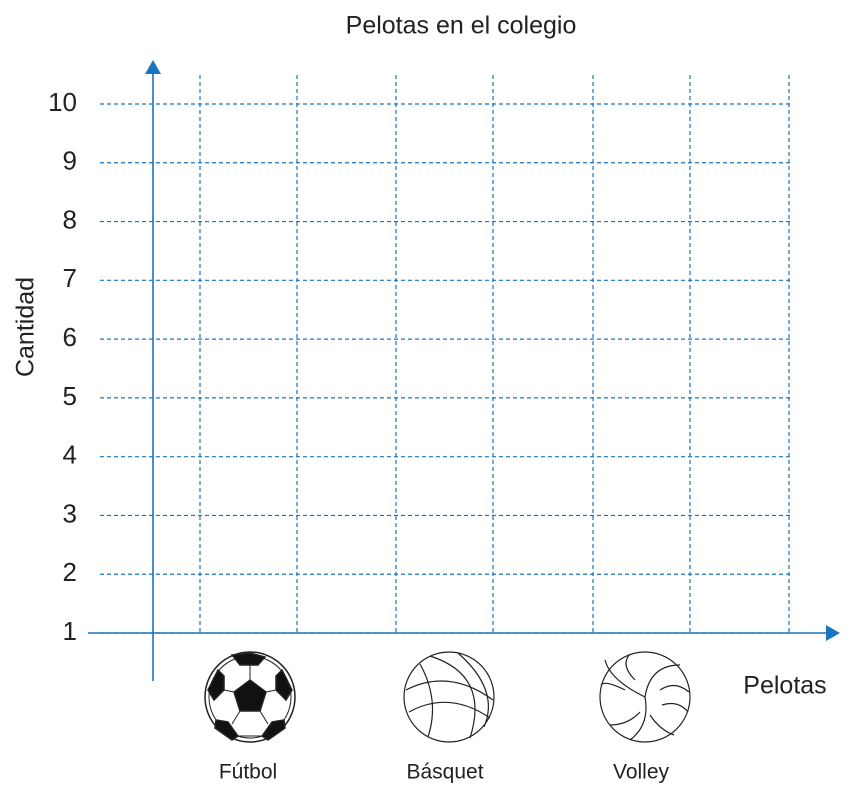 The width and height of the screenshot is (852, 786). What do you see at coordinates (444, 772) in the screenshot?
I see `x-tick-label: Básquet` at bounding box center [444, 772].